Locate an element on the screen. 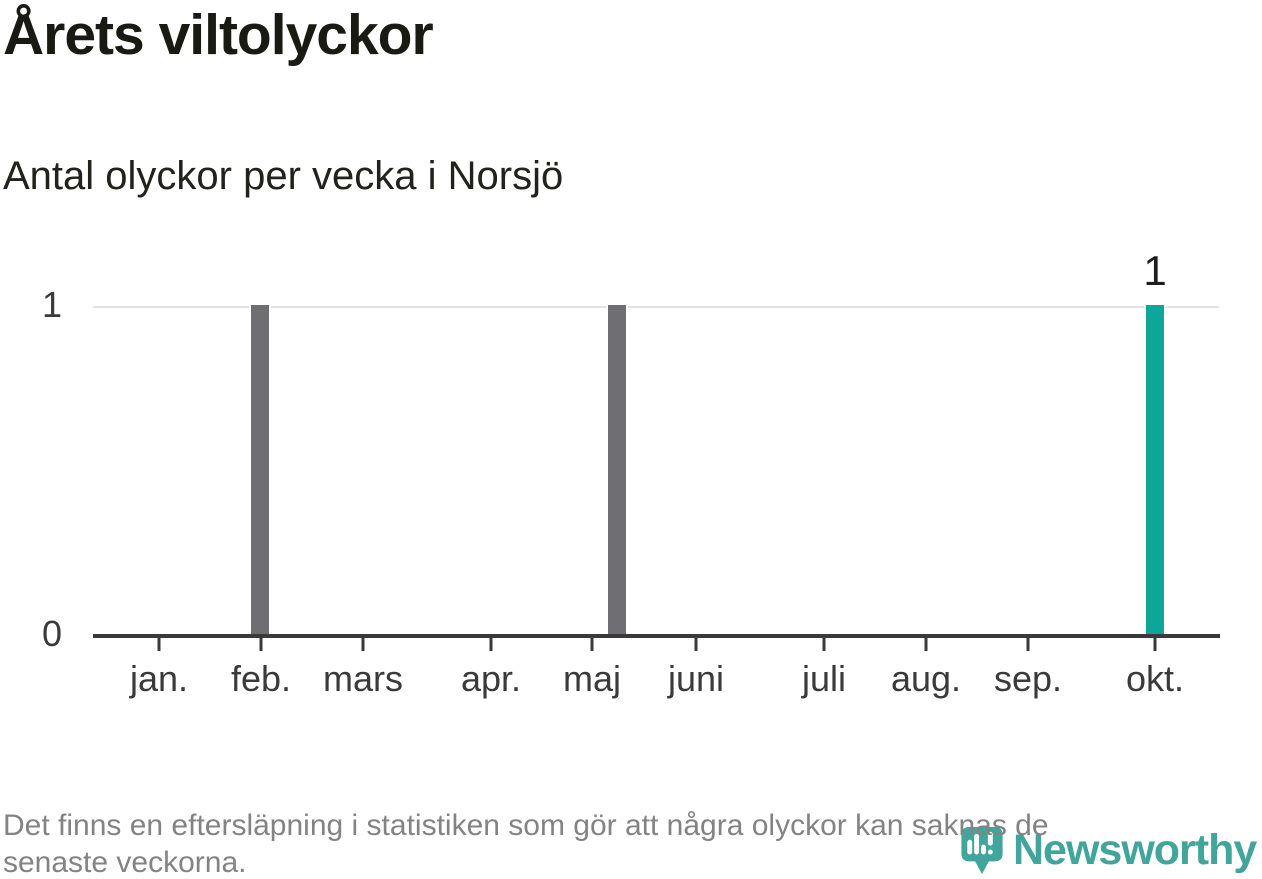 This screenshot has height=879, width=1262. x-tick-label: aug. is located at coordinates (926, 678).